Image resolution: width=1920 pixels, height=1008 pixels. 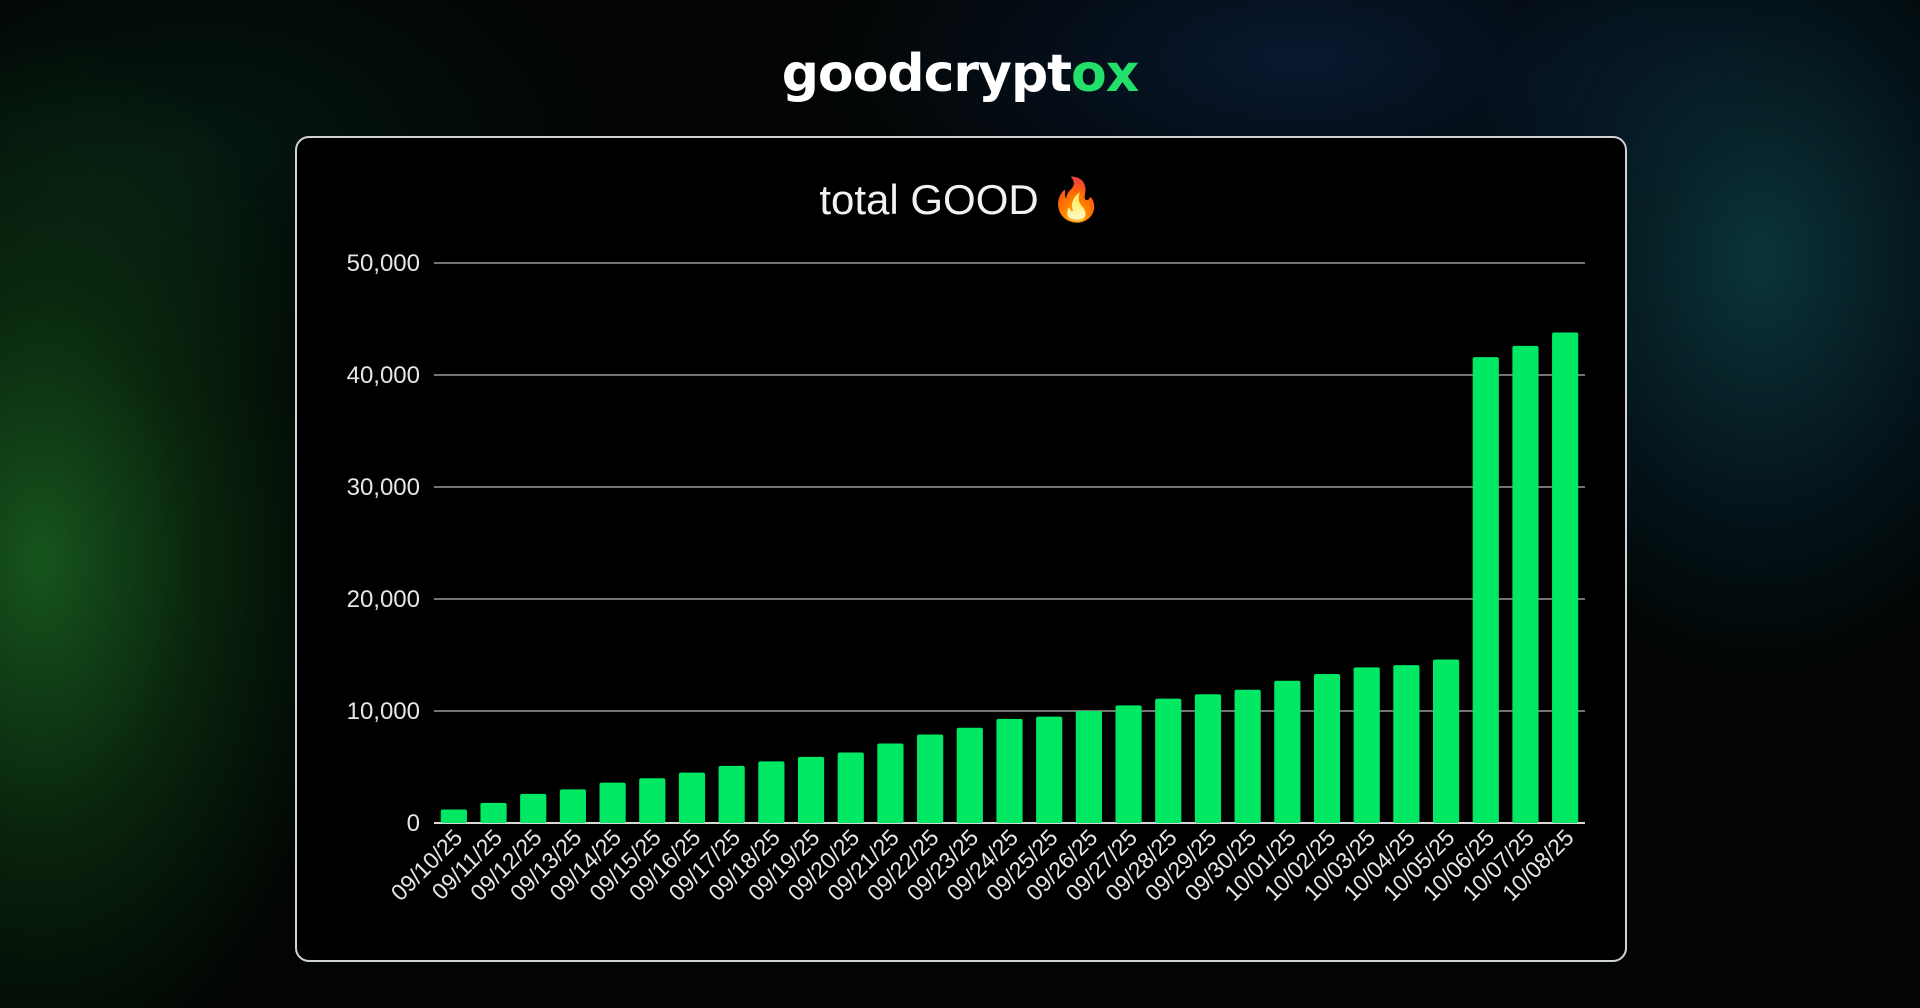 What do you see at coordinates (413, 823) in the screenshot?
I see `y-tick-label: 0` at bounding box center [413, 823].